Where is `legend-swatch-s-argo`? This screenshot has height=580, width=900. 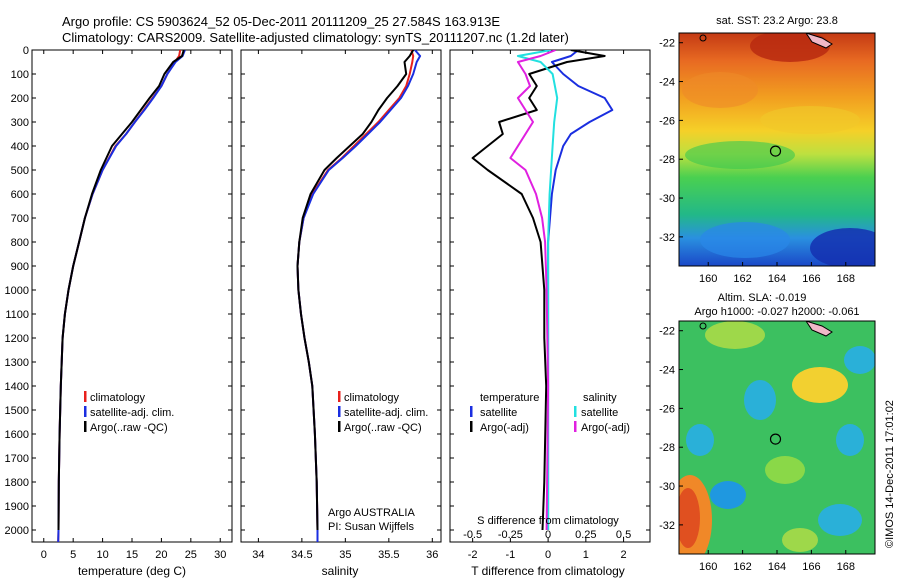
legend-swatch-s-argo is located at coordinates (575, 426).